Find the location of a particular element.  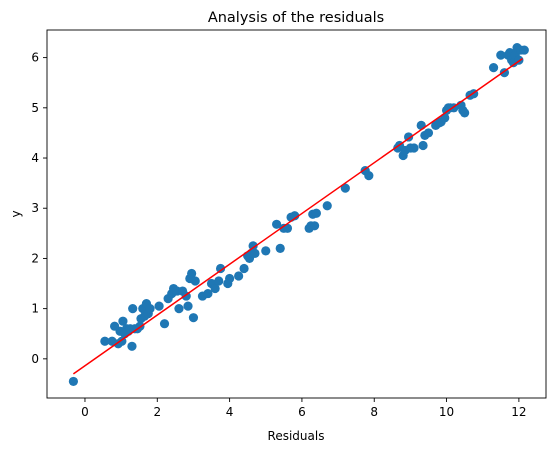

y-tick-label: 1 is located at coordinates (35, 309).